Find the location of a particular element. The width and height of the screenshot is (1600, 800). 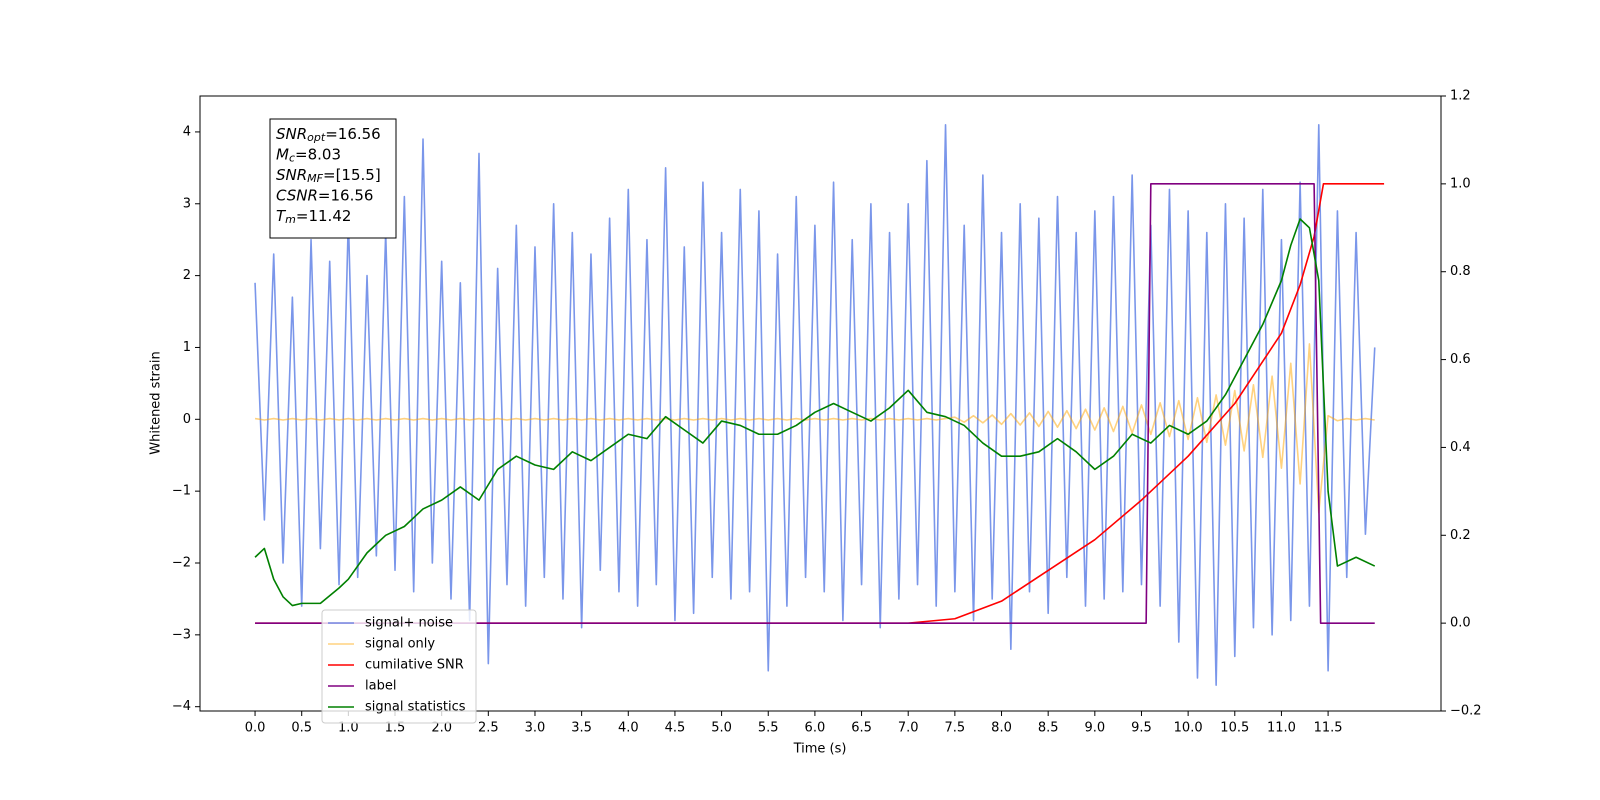

x-tick-label: 9.5 is located at coordinates (1141, 728).